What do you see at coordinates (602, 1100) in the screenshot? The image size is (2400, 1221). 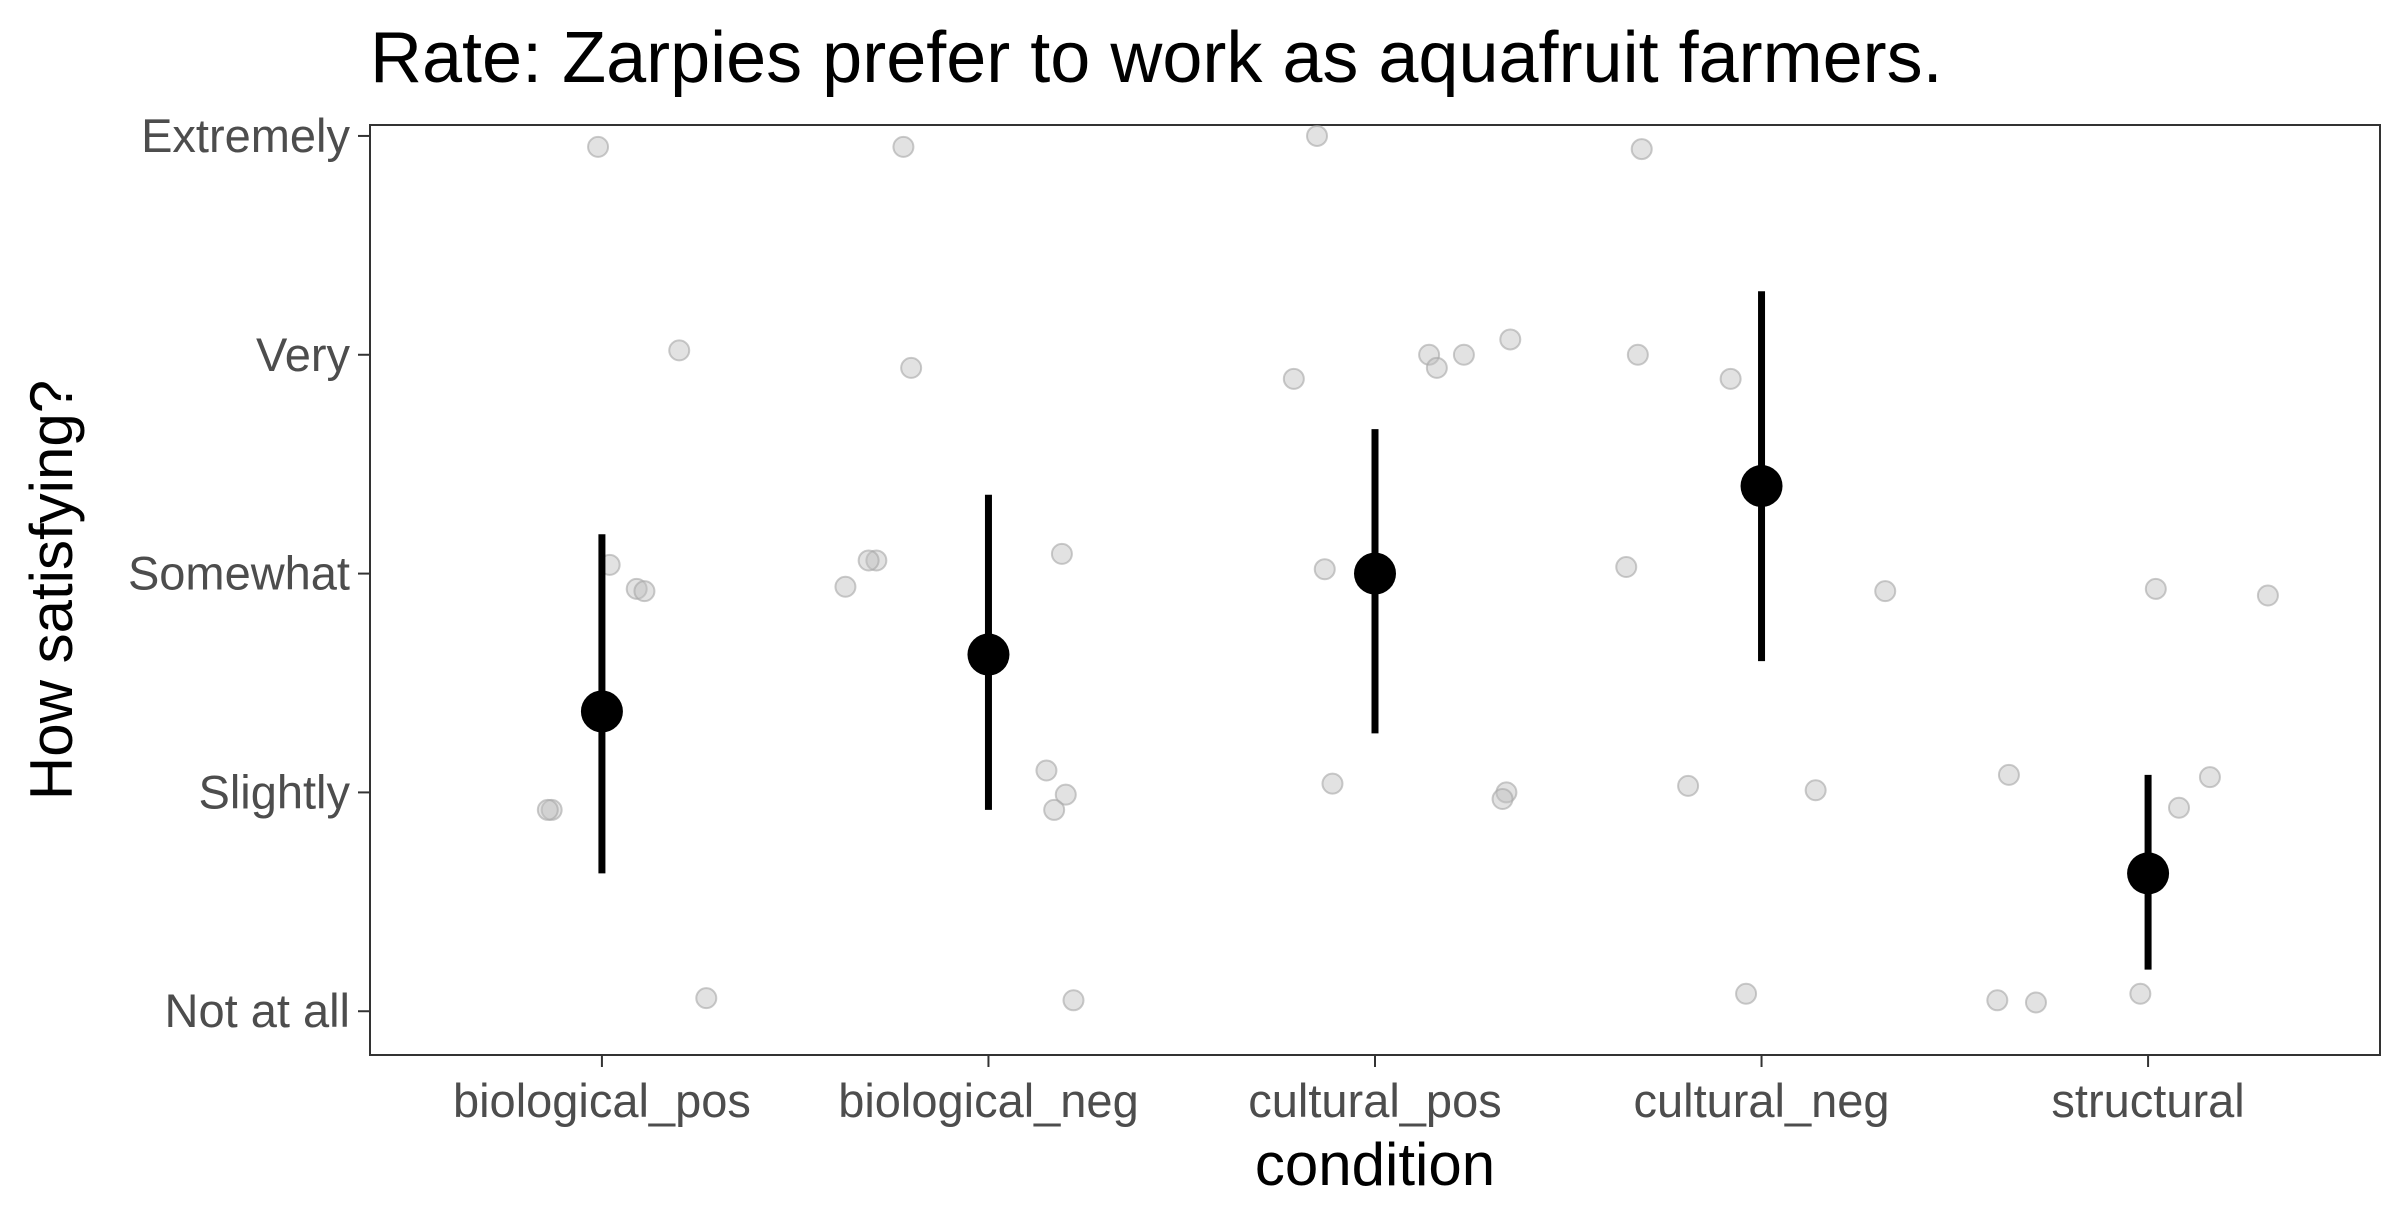 I see `x-tick-label: biological_pos` at bounding box center [602, 1100].